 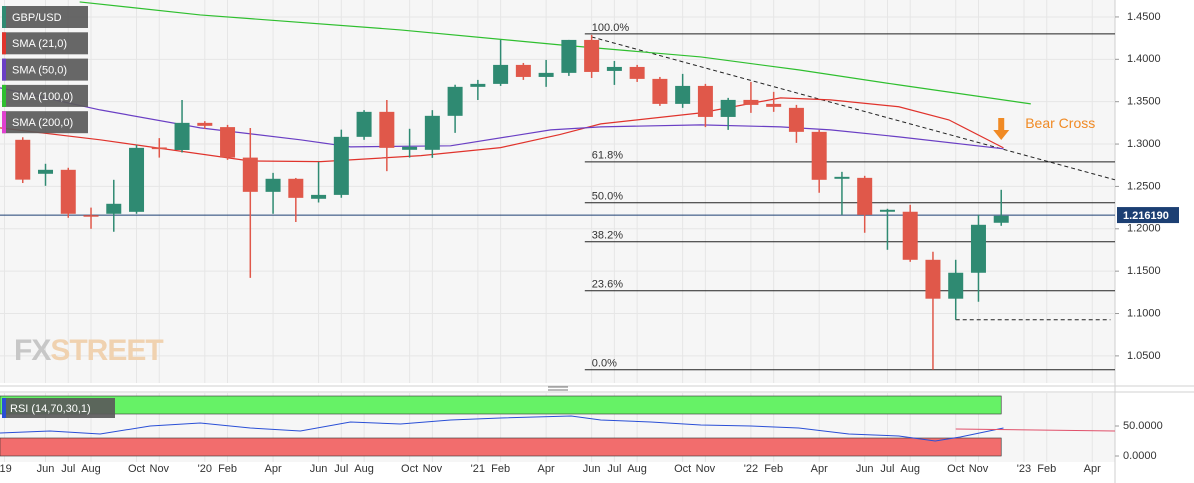 I want to click on last-price-badge, so click(x=1148, y=215).